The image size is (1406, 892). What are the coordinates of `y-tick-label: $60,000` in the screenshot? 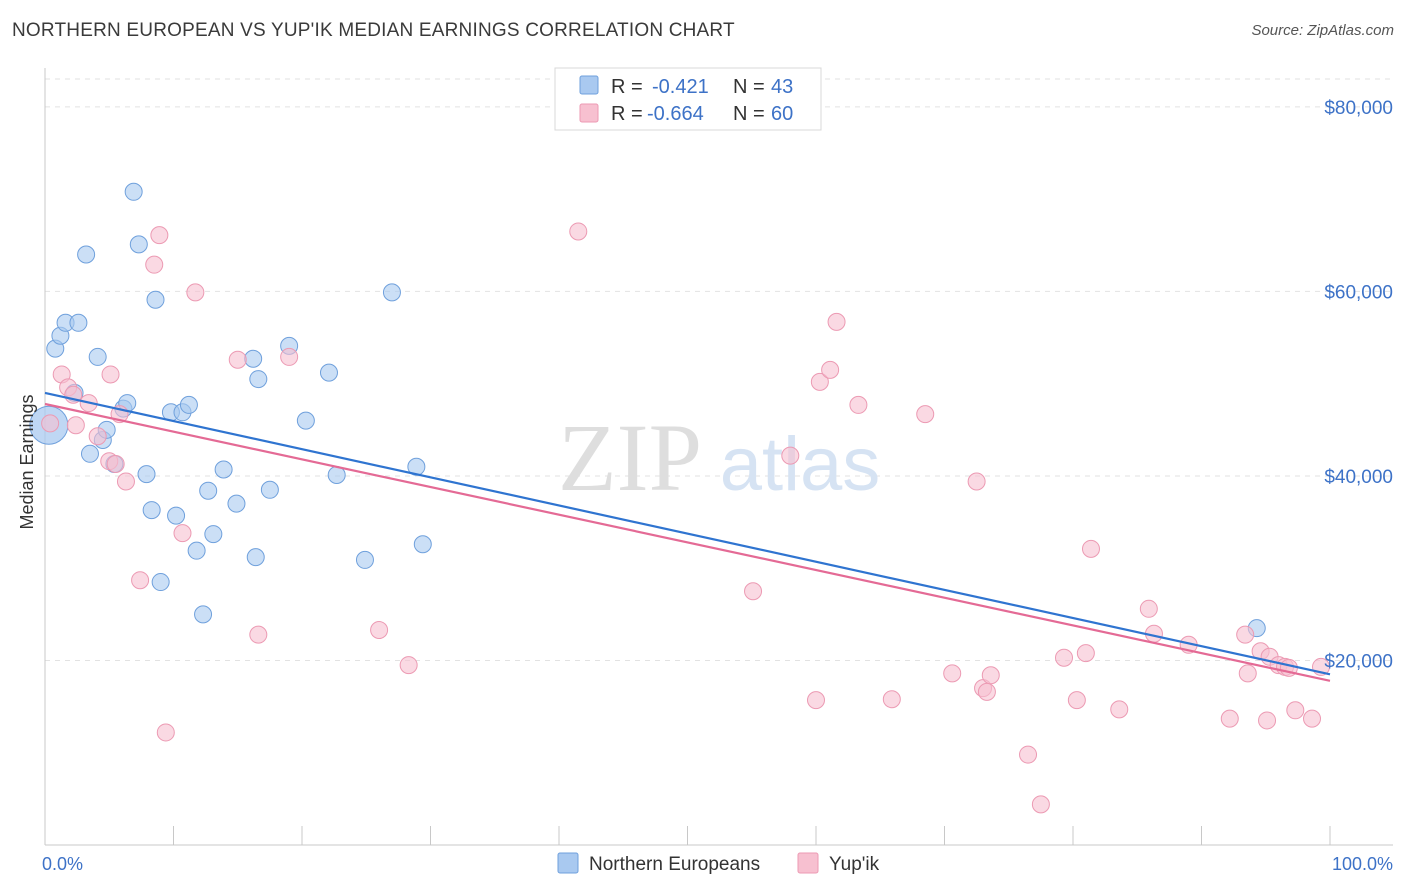 It's located at (1358, 292).